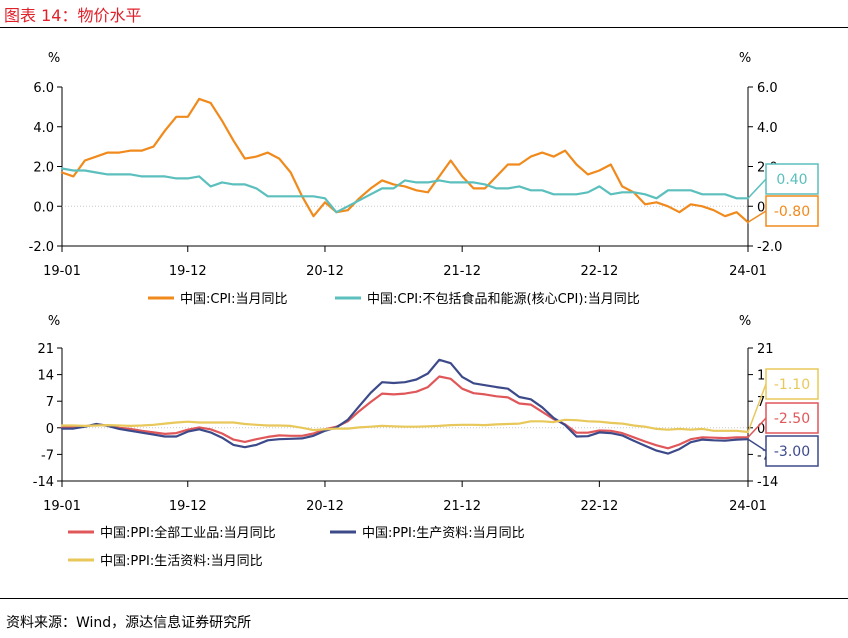  I want to click on left-y-tick-label: -14, so click(43, 482).